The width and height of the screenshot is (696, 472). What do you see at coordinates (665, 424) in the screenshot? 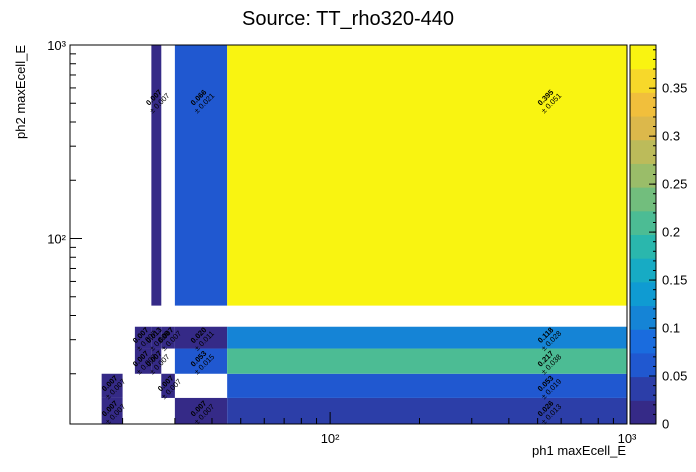
I see `colorbar-tick-label: 0` at bounding box center [665, 424].